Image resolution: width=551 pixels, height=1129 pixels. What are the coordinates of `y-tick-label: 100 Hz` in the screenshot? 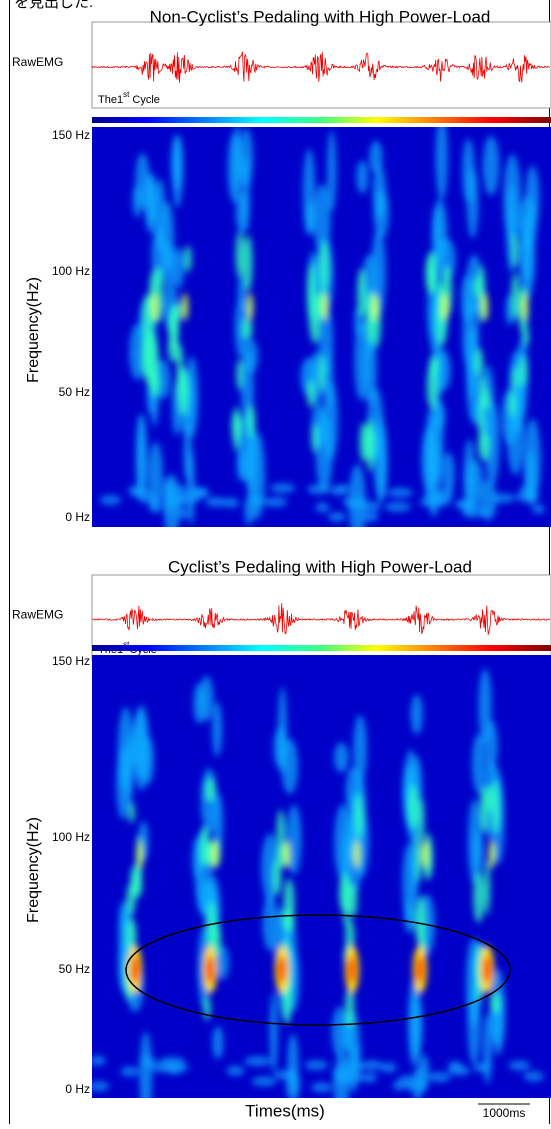 It's located at (71, 837).